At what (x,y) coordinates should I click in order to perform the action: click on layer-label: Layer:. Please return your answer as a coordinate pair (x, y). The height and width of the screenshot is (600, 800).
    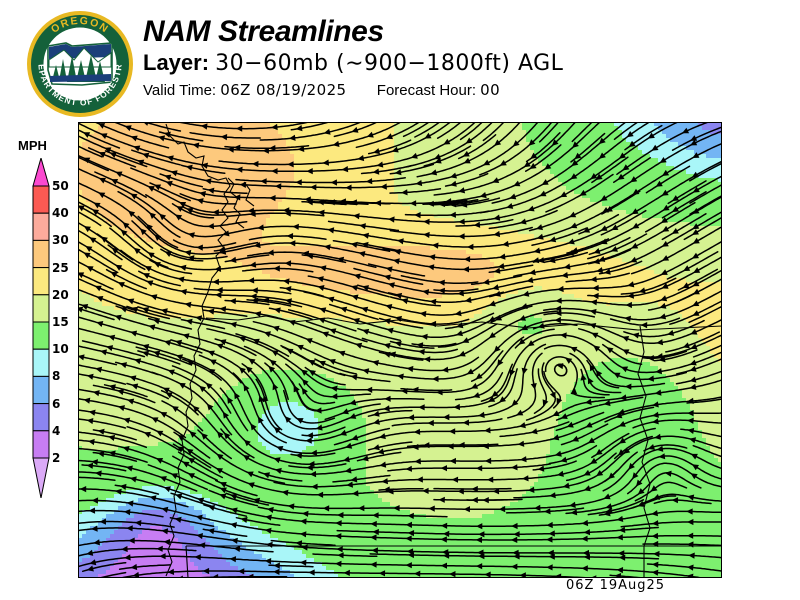
    Looking at the image, I should click on (176, 62).